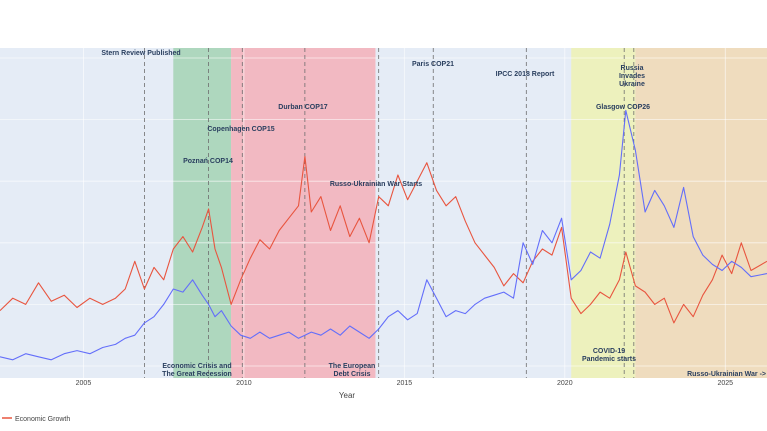 The width and height of the screenshot is (767, 431). I want to click on x-tick-label-2010: 2010, so click(244, 383).